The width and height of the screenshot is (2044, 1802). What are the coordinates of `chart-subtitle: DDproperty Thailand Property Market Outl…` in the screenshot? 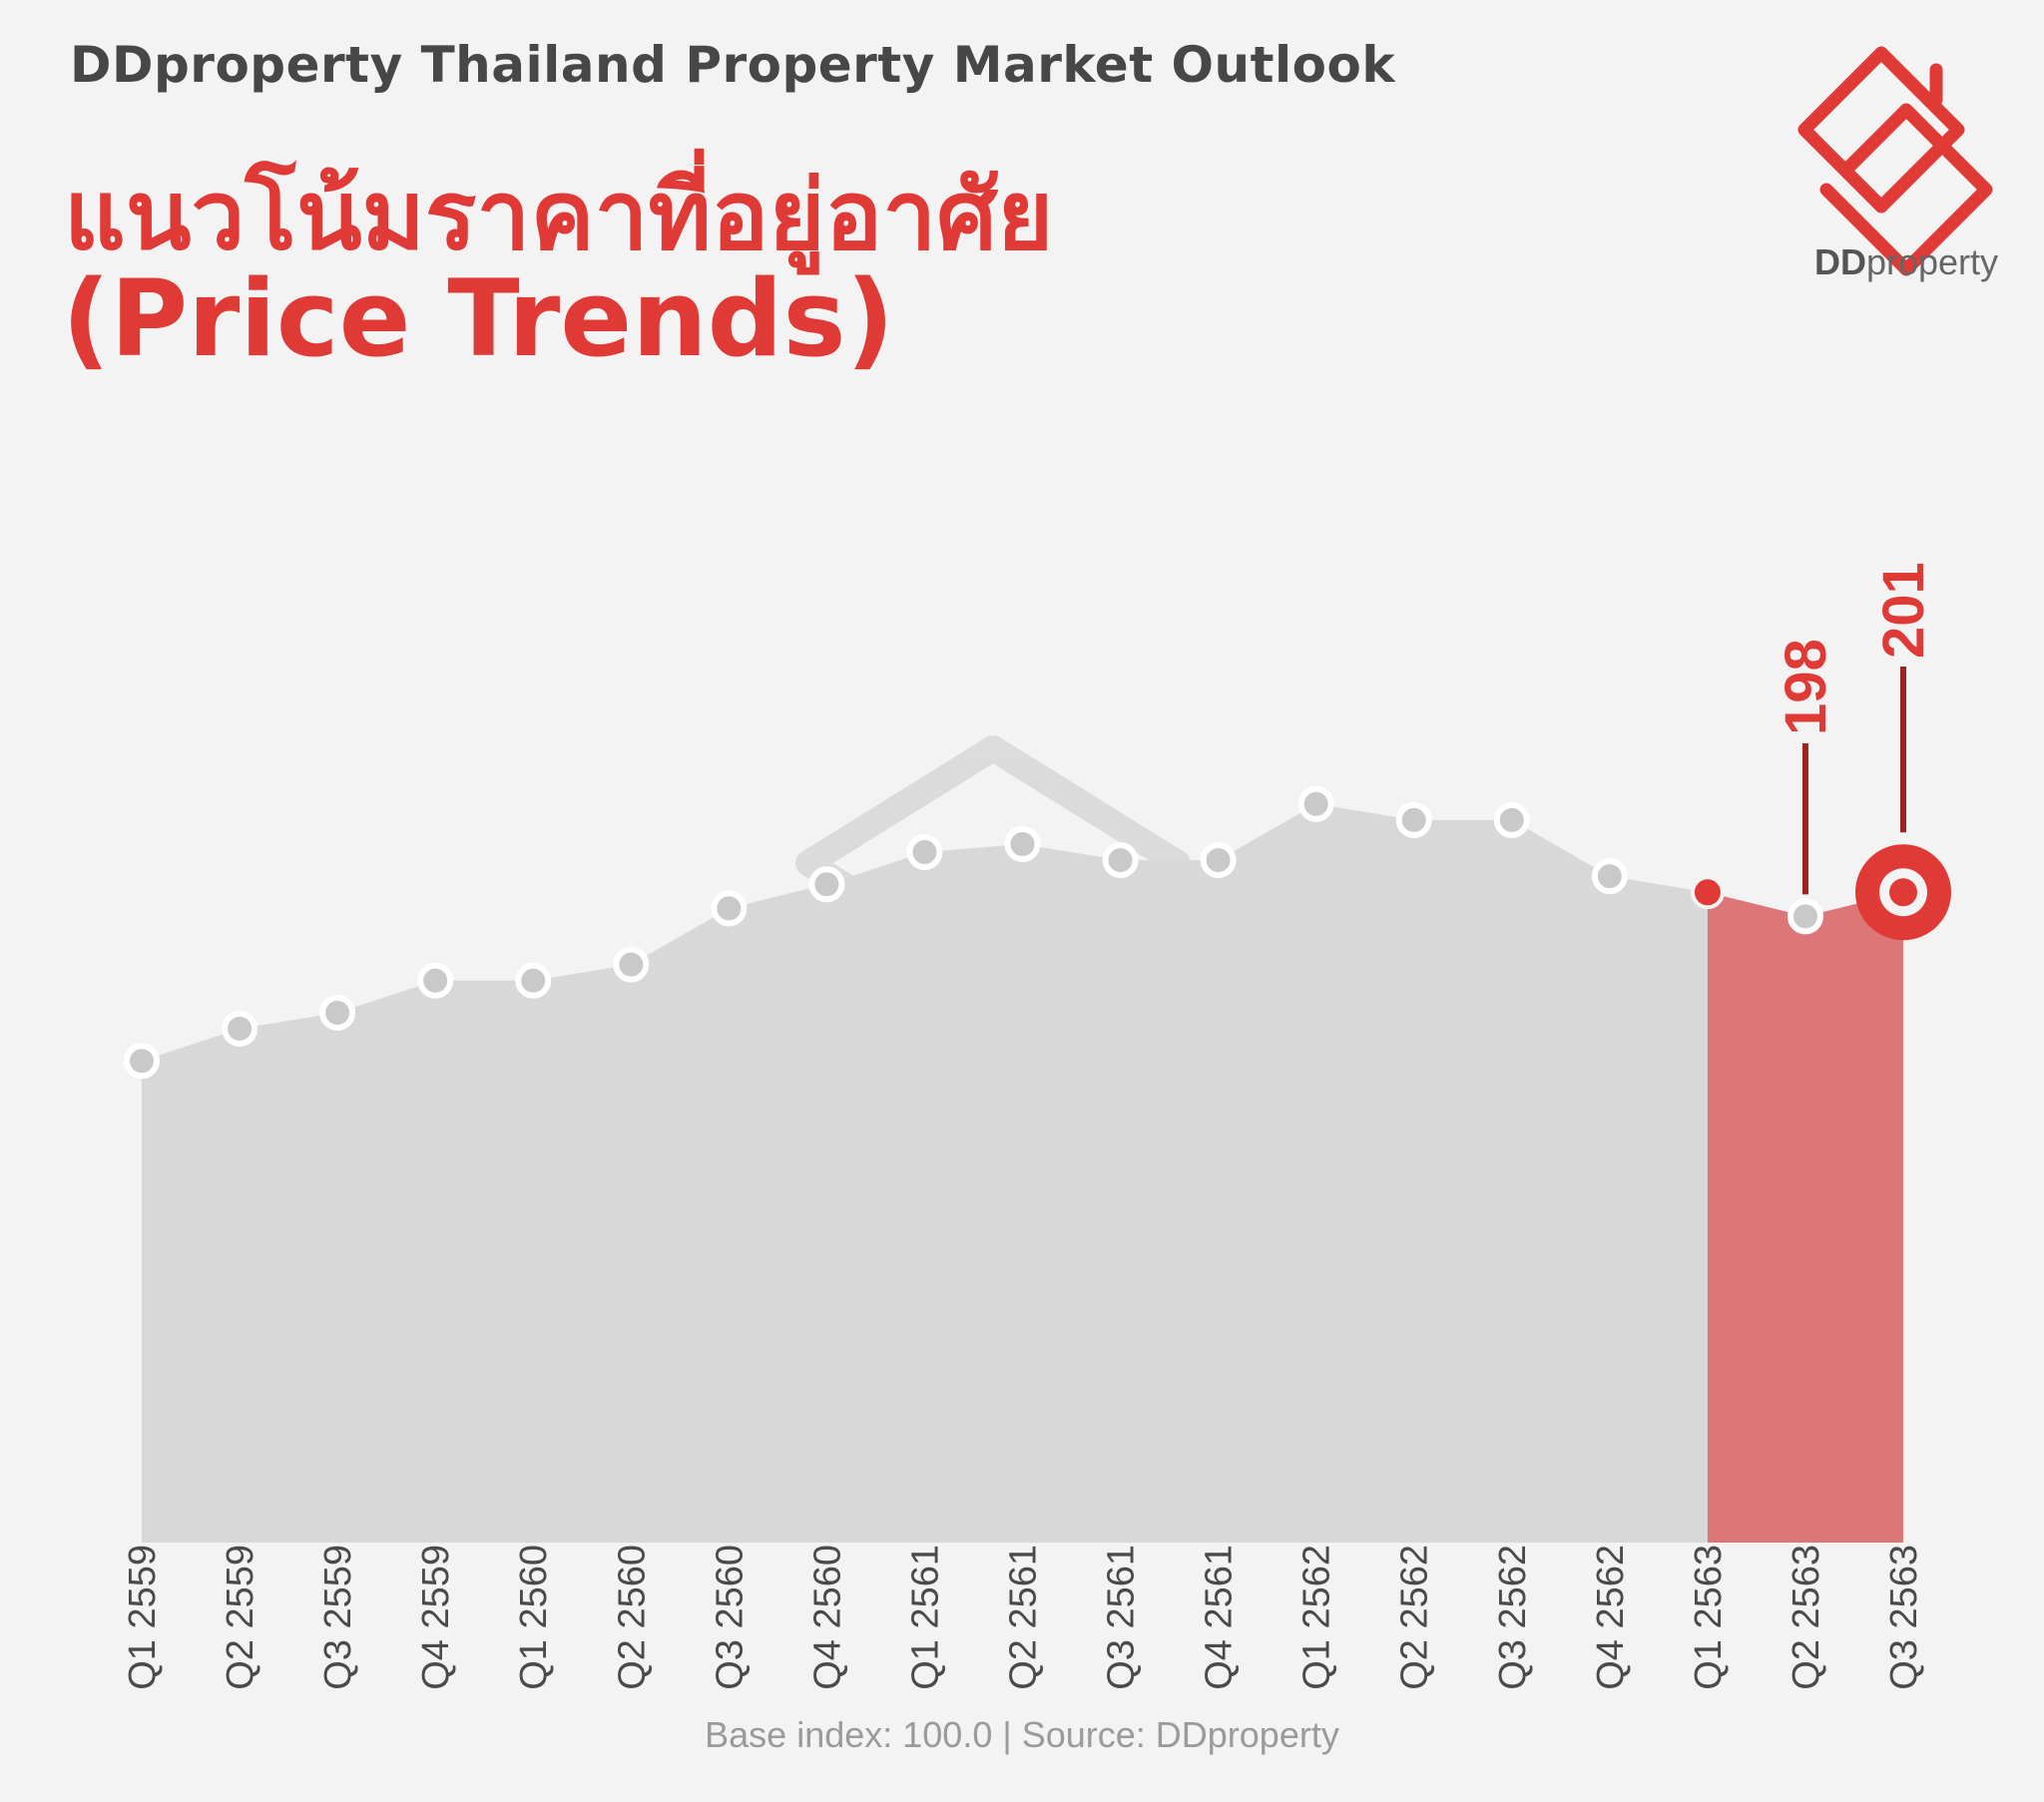 It's located at (733, 65).